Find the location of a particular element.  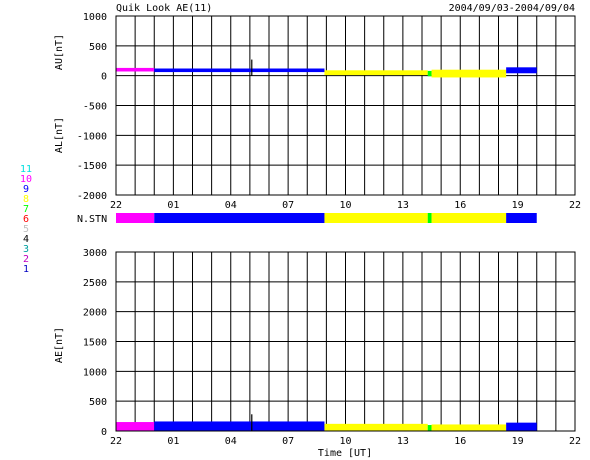

legend-station-3: 3 is located at coordinates (26, 249).